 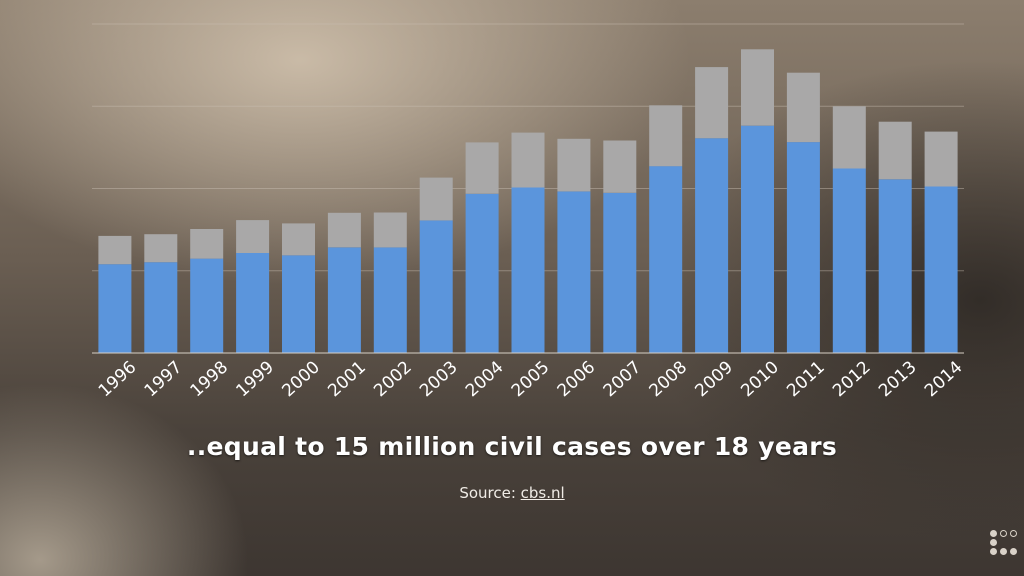 What do you see at coordinates (256, 379) in the screenshot?
I see `tick-label-1999: 1999` at bounding box center [256, 379].